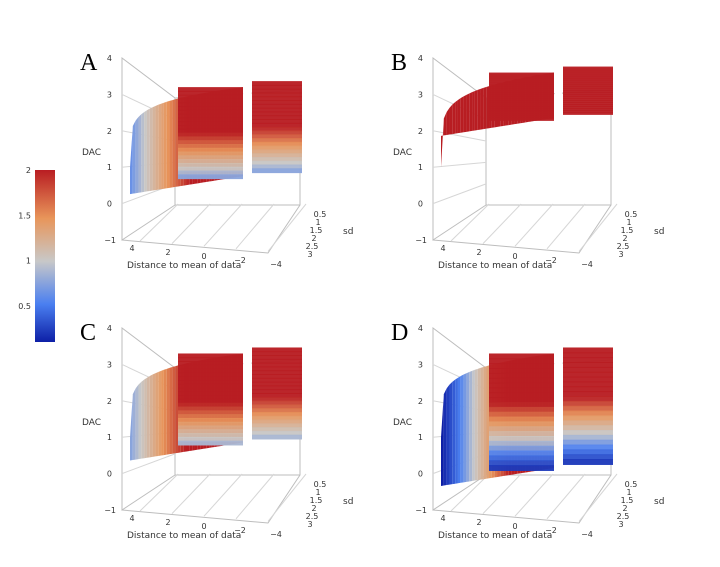  What do you see at coordinates (631, 214) in the screenshot?
I see `sd-tick-label: 0.5` at bounding box center [631, 214].